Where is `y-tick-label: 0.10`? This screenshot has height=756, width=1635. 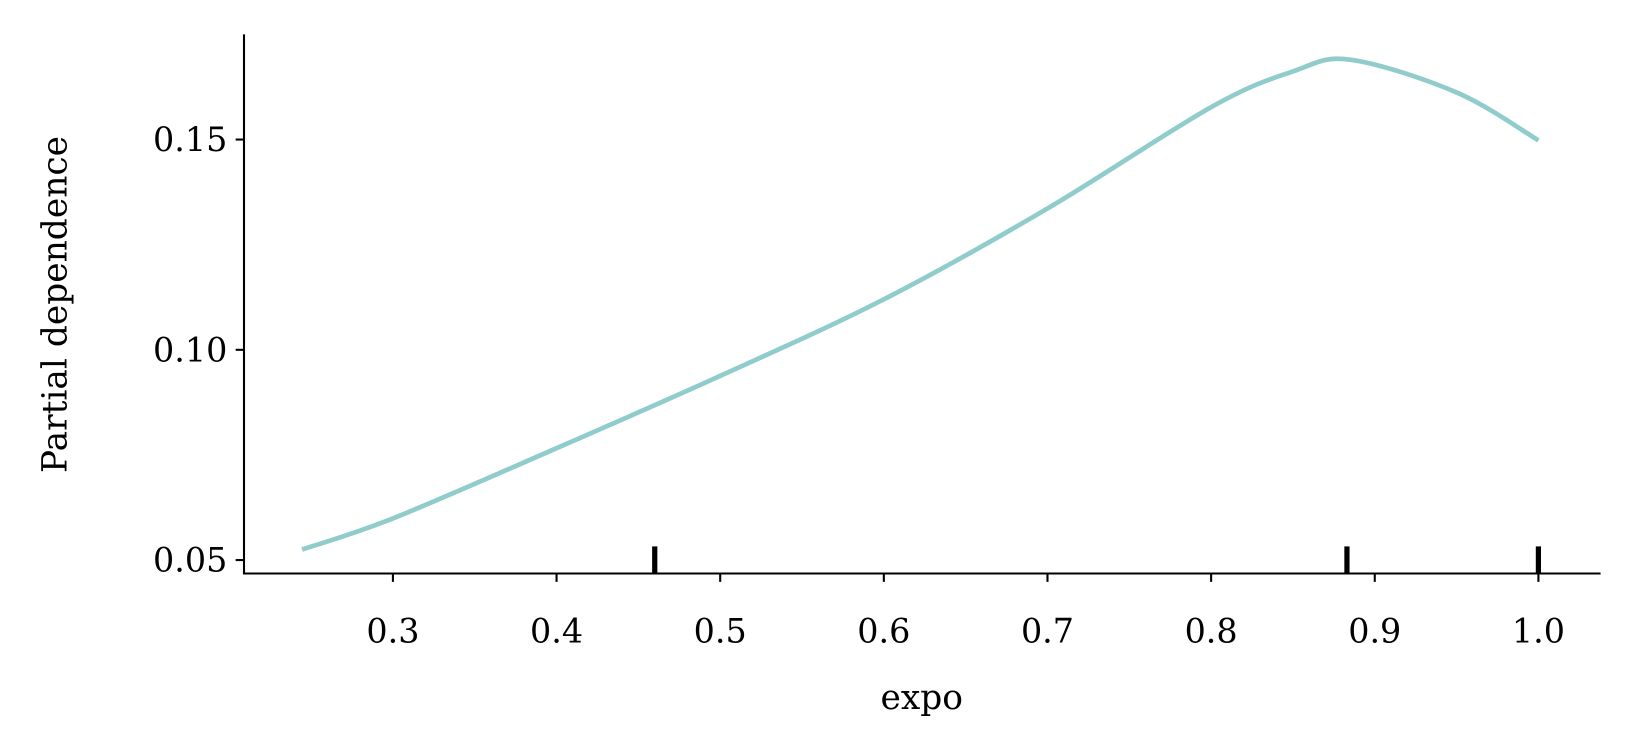 y-tick-label: 0.10 is located at coordinates (190, 349).